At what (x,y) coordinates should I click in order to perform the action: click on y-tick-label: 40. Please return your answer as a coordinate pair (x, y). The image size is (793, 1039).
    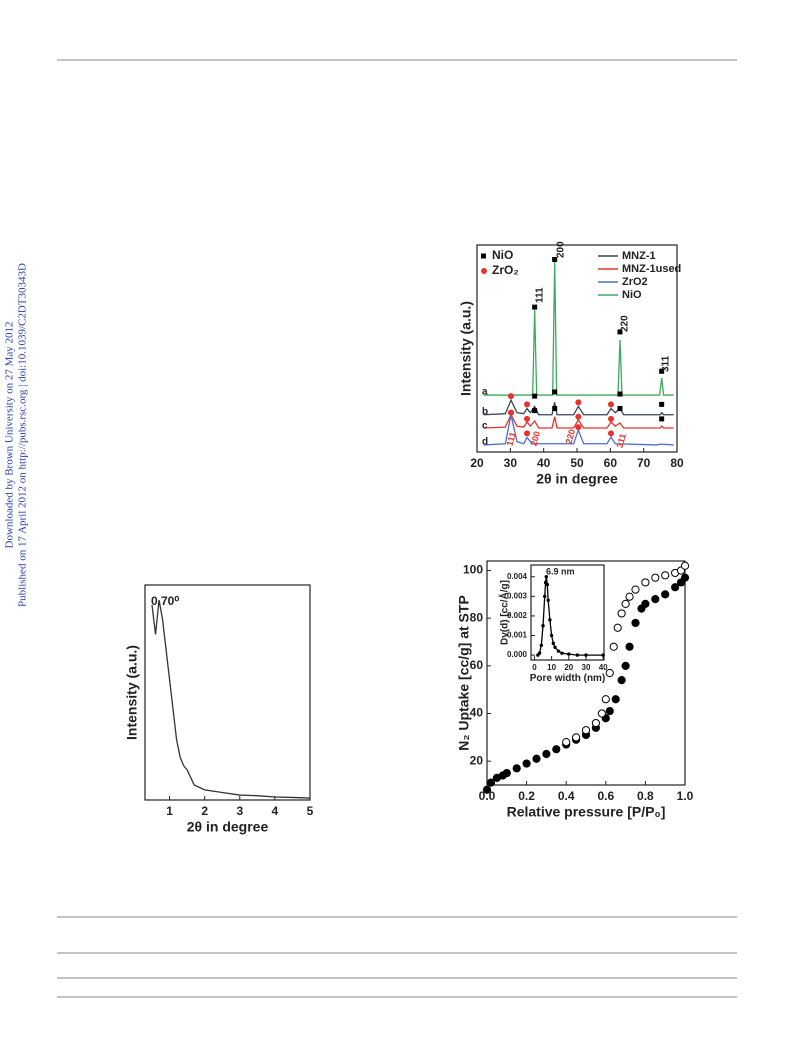
    Looking at the image, I should click on (477, 713).